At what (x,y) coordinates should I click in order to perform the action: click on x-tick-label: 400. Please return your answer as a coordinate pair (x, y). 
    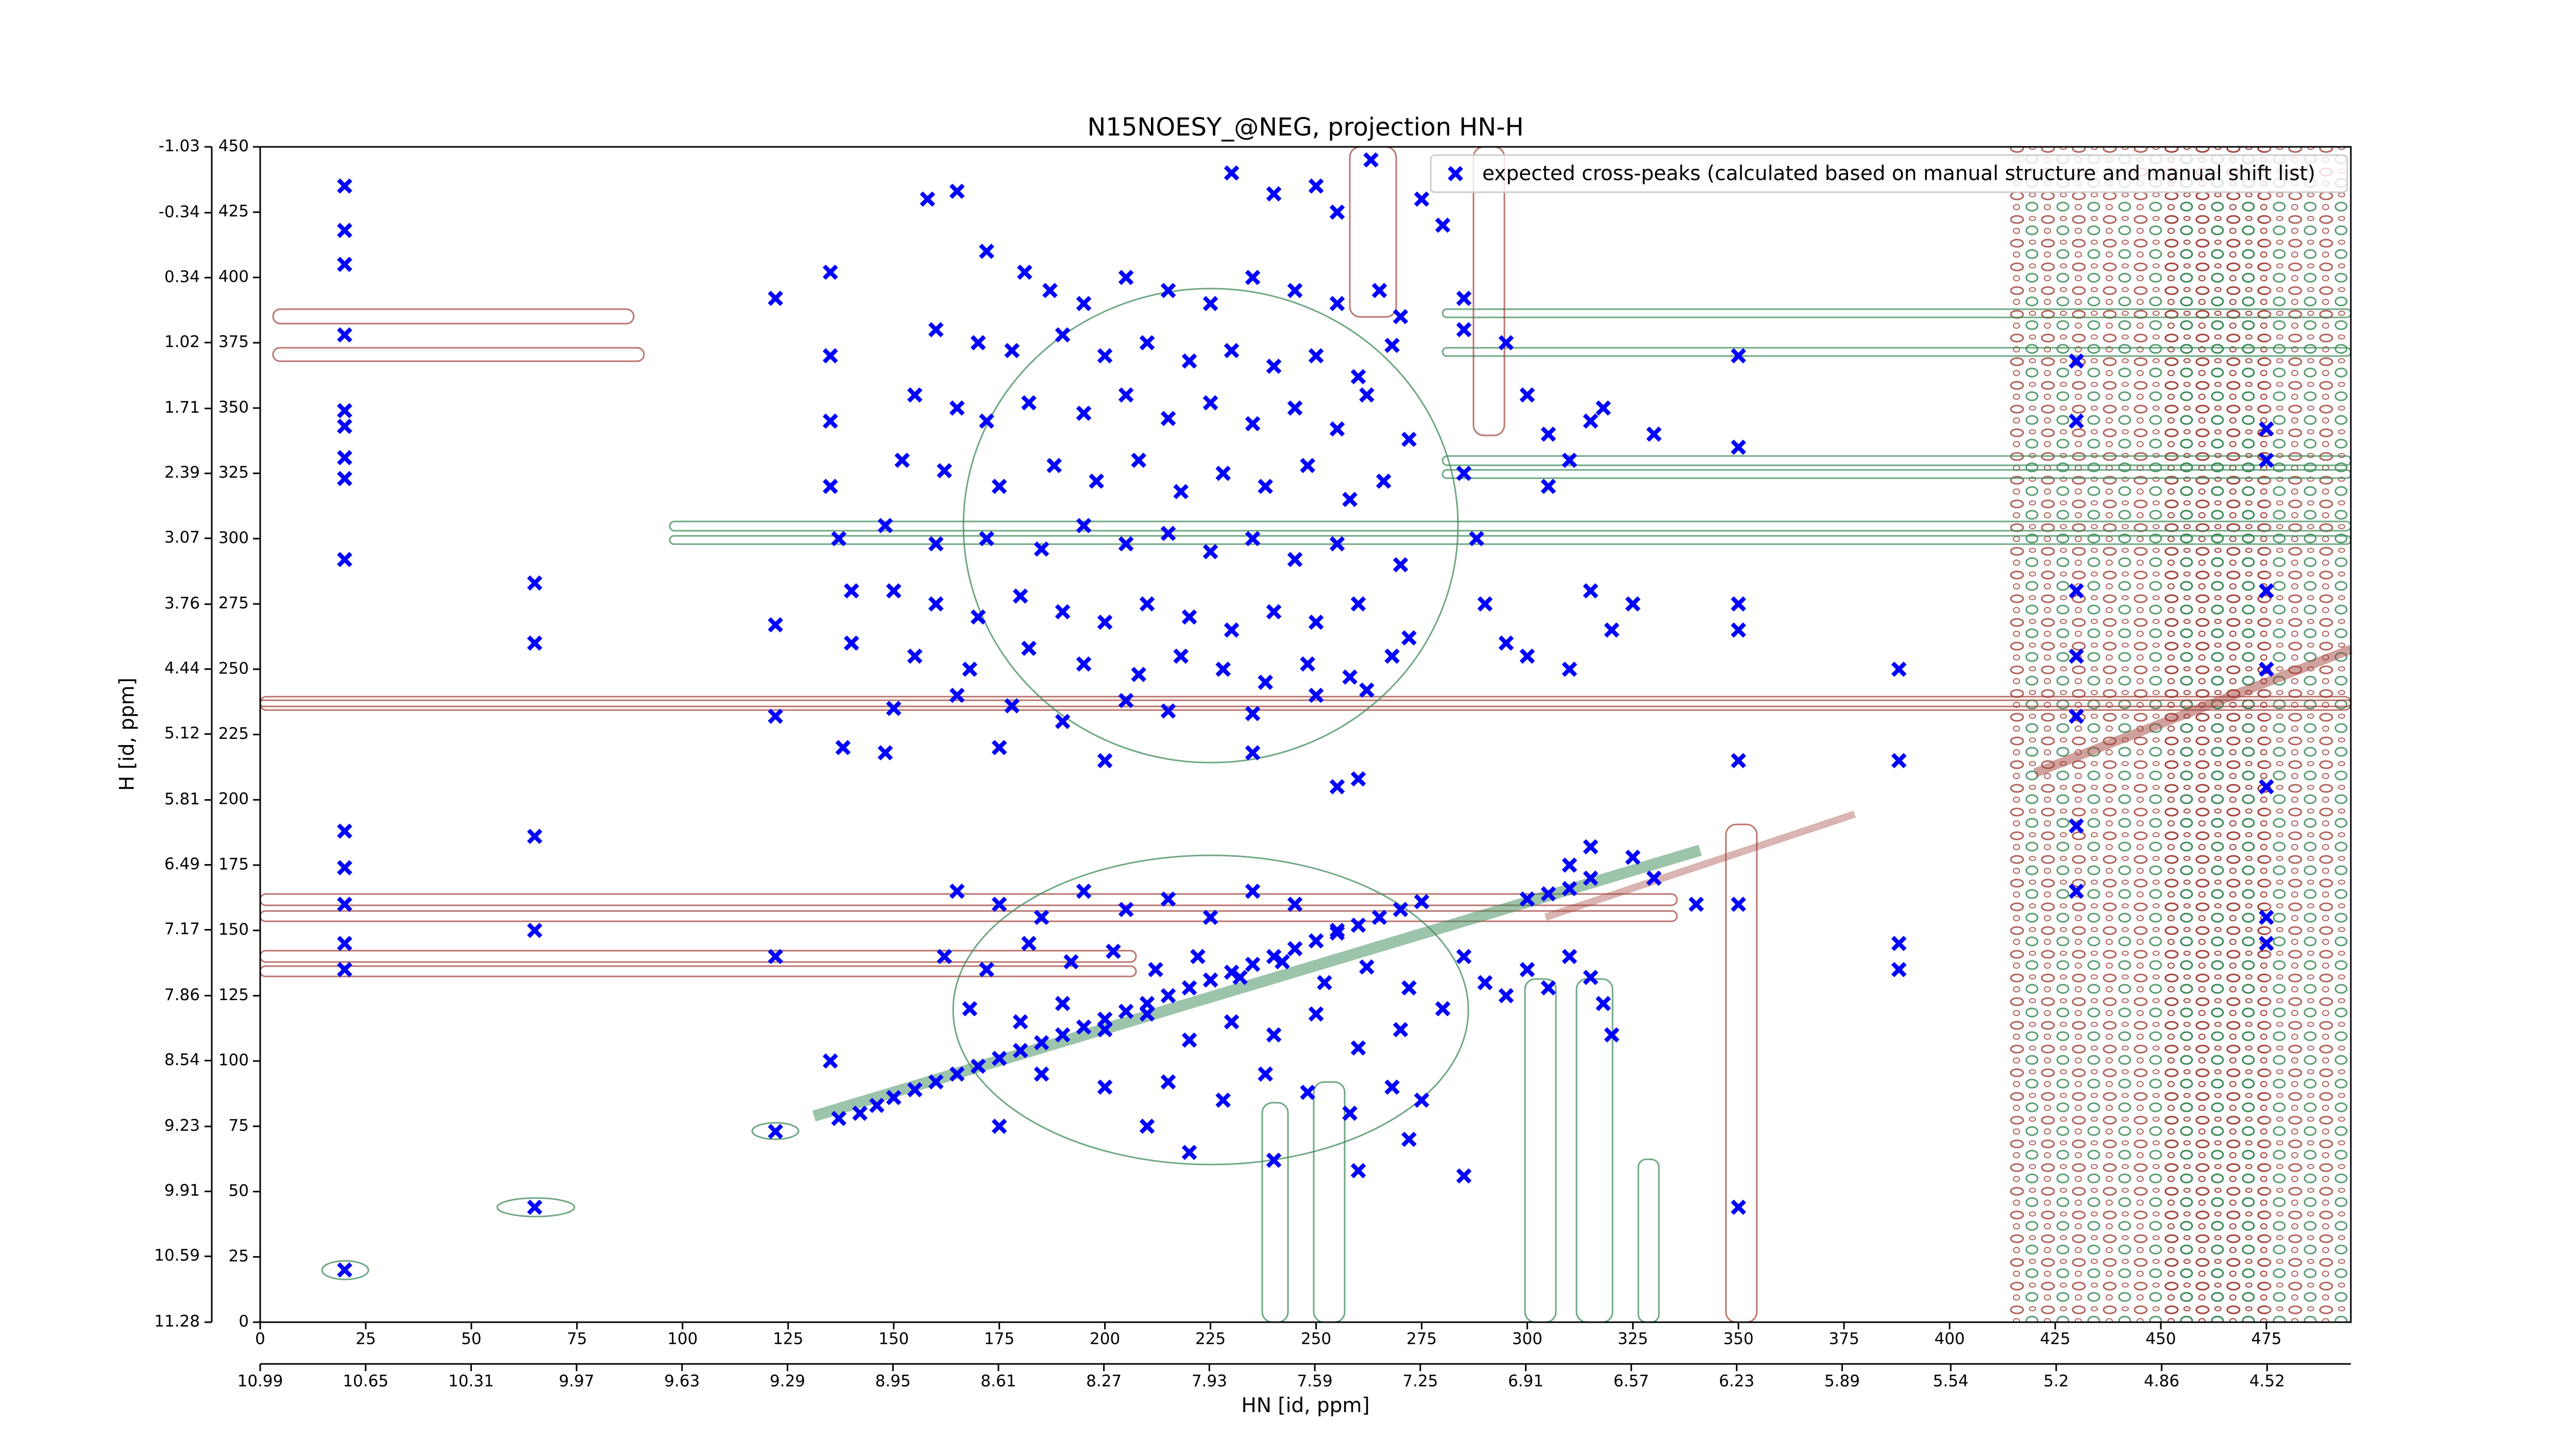
    Looking at the image, I should click on (1950, 1339).